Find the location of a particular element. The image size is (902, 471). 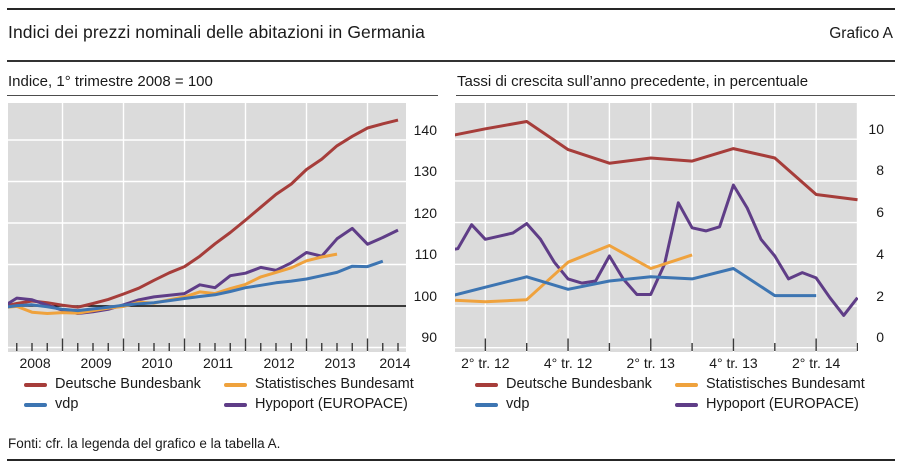

y-tick-label: 100 is located at coordinates (425, 295).